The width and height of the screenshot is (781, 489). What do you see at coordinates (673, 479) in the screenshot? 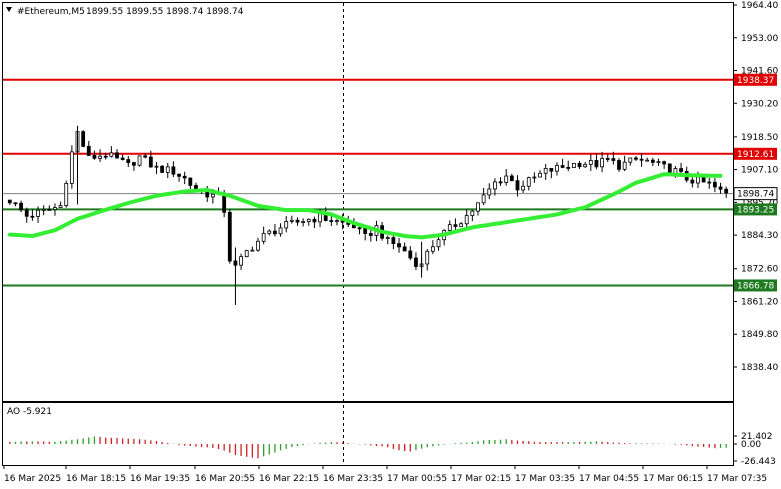
I see `time-tick-label: 17 Mar 06:15` at bounding box center [673, 479].